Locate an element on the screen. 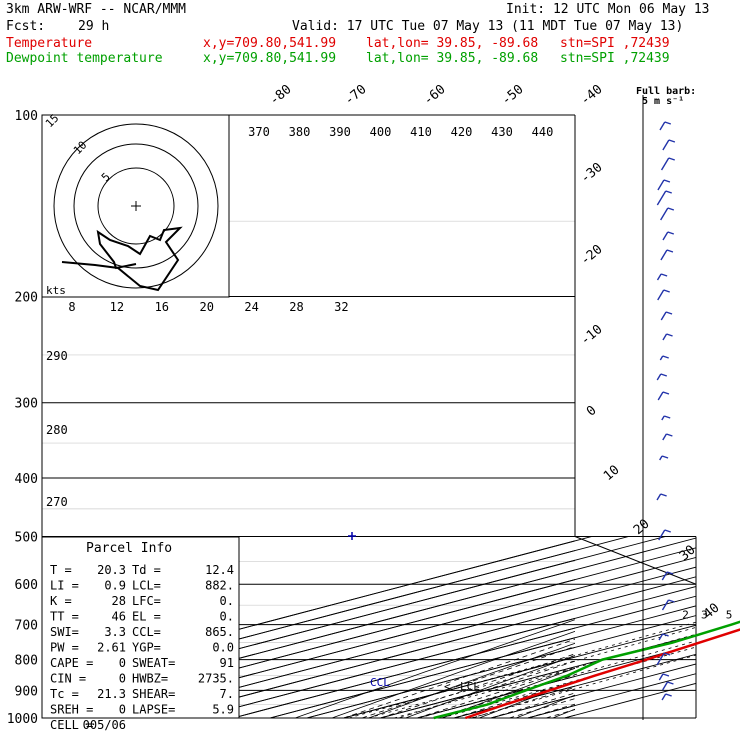 This screenshot has width=740, height=740. parcel-info-cell: 0 is located at coordinates (122, 679).